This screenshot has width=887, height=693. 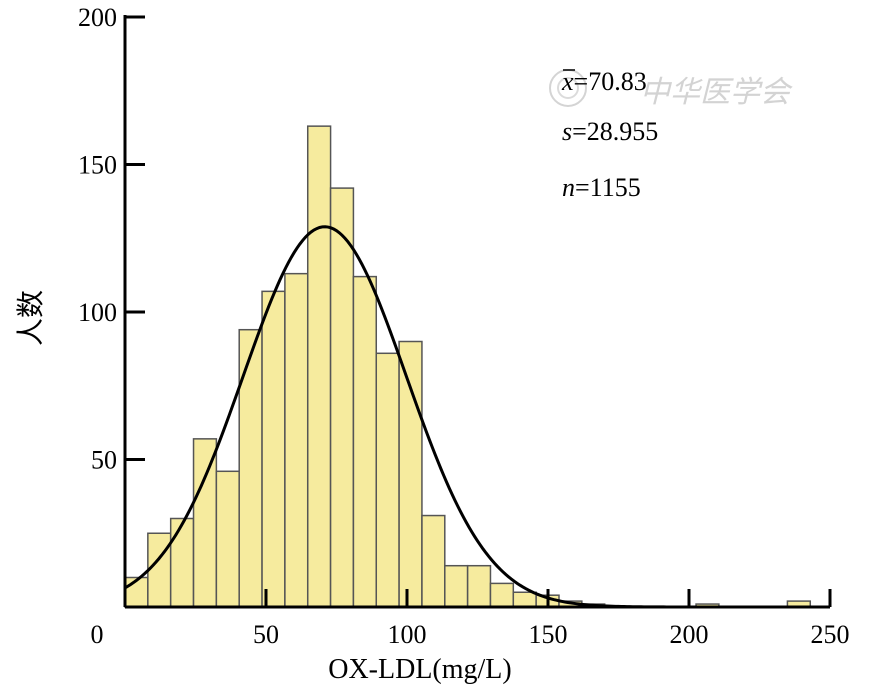 I want to click on n-annotation: n=1155, so click(x=601, y=187).